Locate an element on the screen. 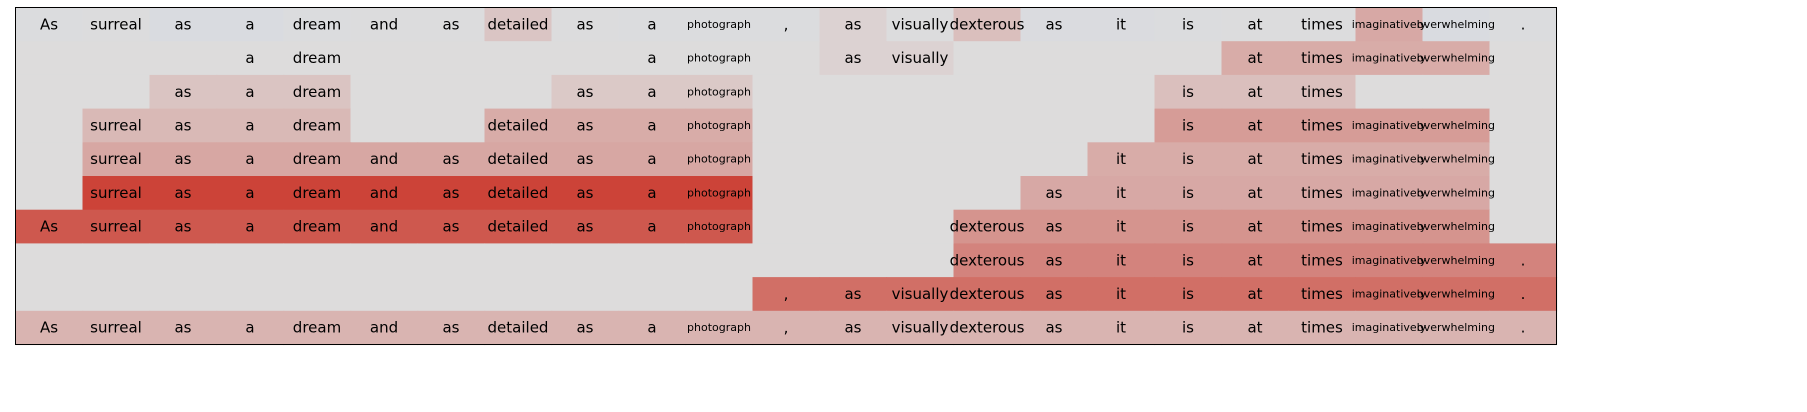 The width and height of the screenshot is (1807, 412). cell-token-label: times is located at coordinates (1322, 328).